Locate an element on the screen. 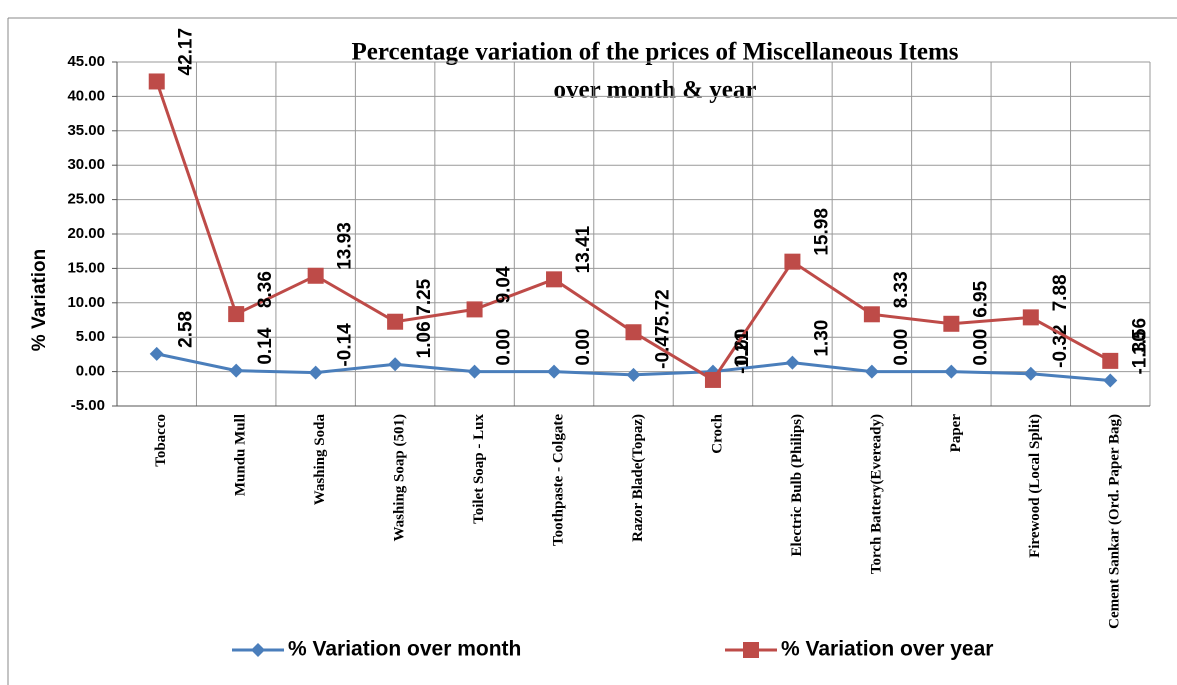  data-label: -0.47 is located at coordinates (663, 347).